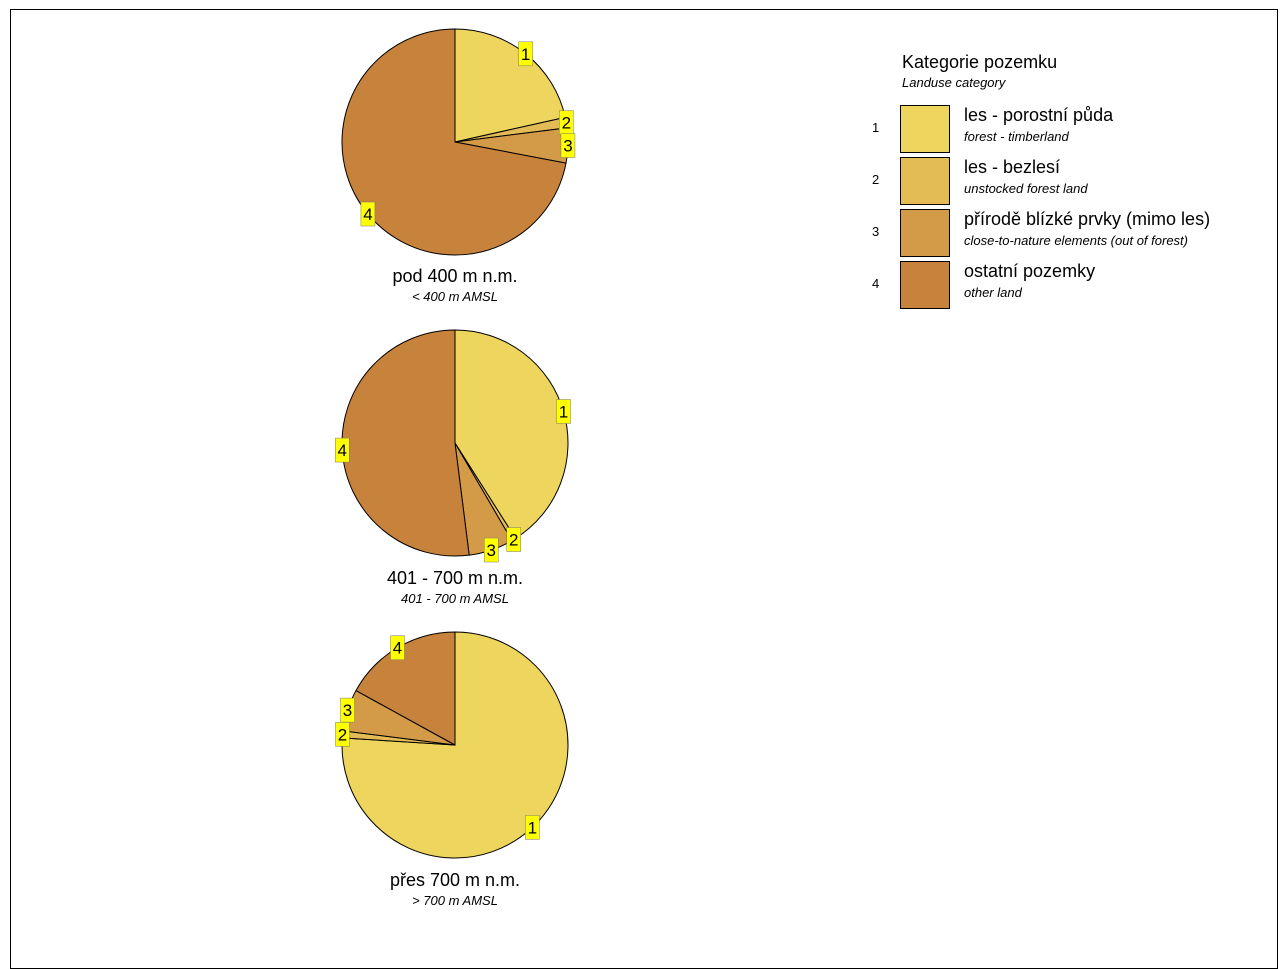  Describe the element at coordinates (455, 296) in the screenshot. I see `pie-caption-subtitle: < 400 m AMSL` at that location.